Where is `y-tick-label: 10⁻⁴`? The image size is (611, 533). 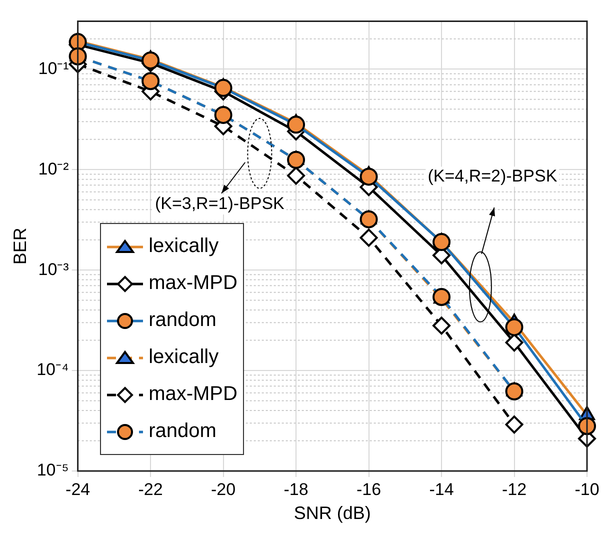
y-tick-label: 10⁻⁴ is located at coordinates (52, 370).